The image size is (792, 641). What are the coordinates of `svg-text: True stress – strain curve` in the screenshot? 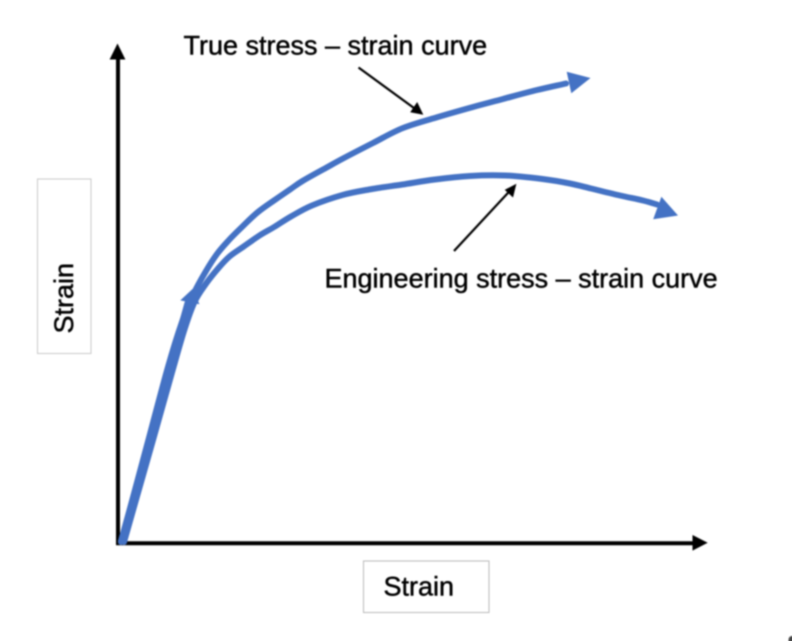 It's located at (336, 45).